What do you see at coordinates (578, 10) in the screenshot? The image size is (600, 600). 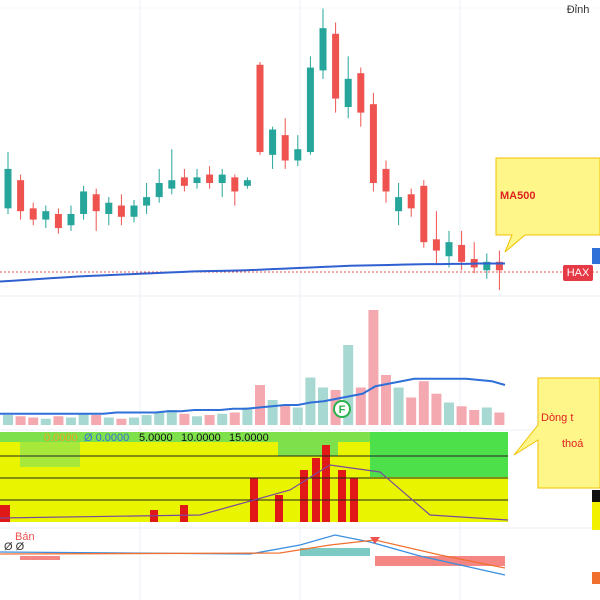 I see `peak-label: Đỉnh` at bounding box center [578, 10].